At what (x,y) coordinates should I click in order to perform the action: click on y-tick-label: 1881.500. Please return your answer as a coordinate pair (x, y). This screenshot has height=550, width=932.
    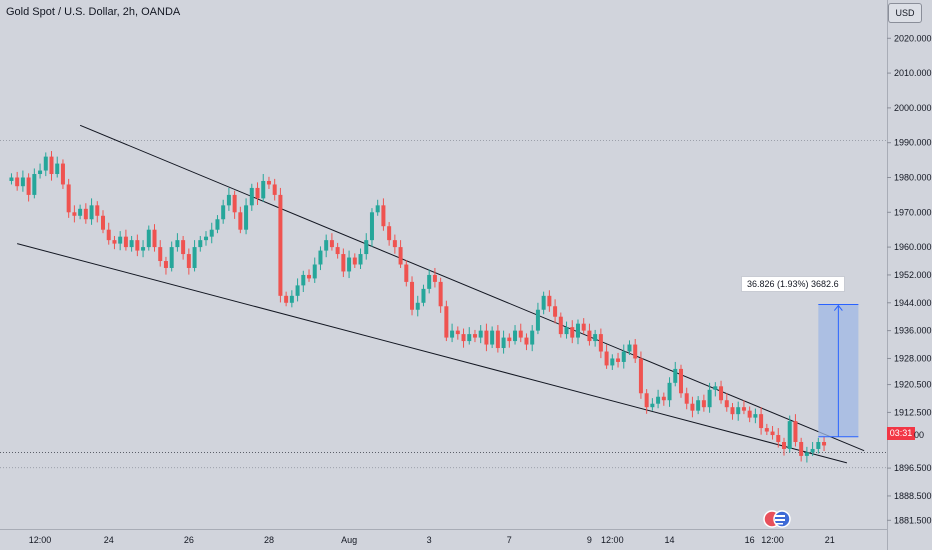
    Looking at the image, I should click on (913, 520).